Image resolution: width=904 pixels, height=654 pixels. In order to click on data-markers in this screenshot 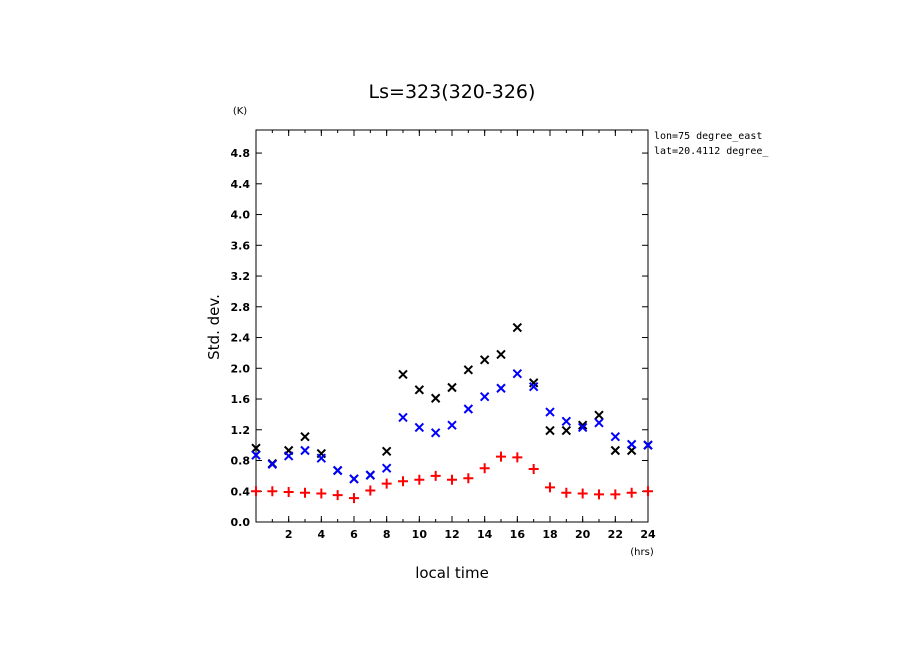, I will do `click(452, 413)`.